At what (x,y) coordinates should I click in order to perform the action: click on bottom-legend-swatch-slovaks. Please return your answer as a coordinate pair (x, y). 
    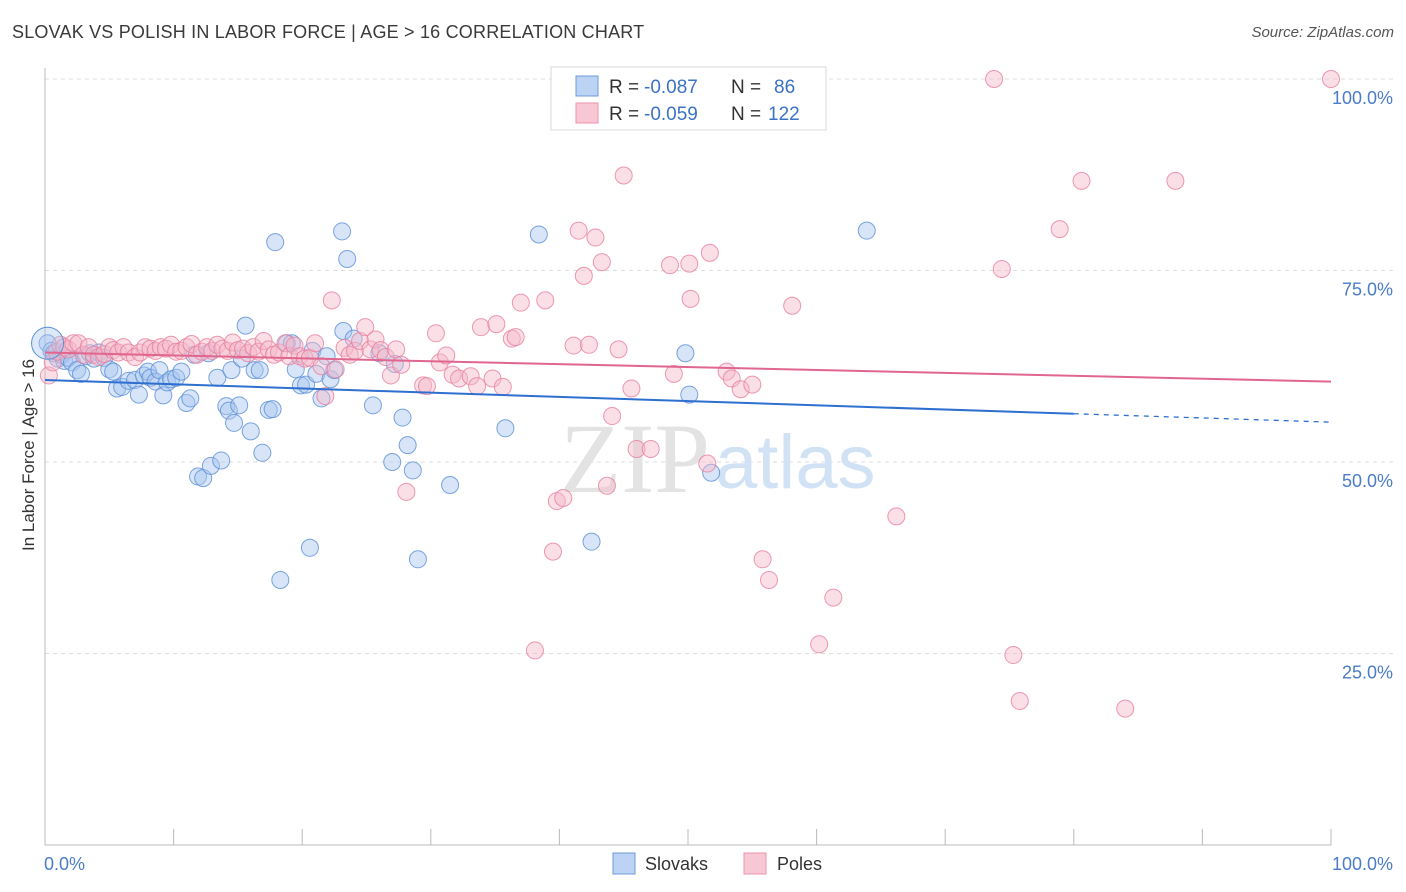
    Looking at the image, I should click on (624, 863).